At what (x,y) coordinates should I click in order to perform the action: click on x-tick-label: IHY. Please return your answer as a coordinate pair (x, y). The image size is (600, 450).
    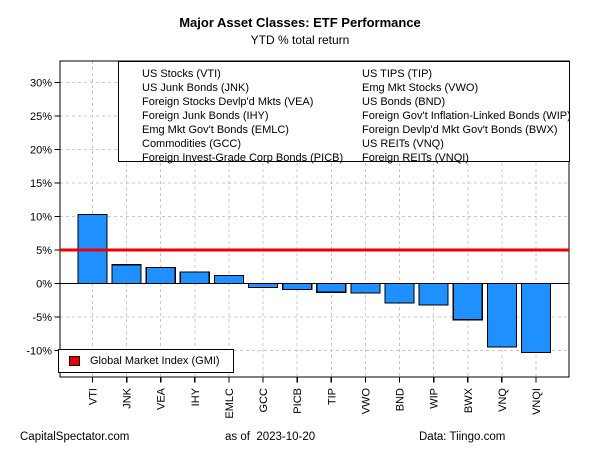
    Looking at the image, I should click on (196, 396).